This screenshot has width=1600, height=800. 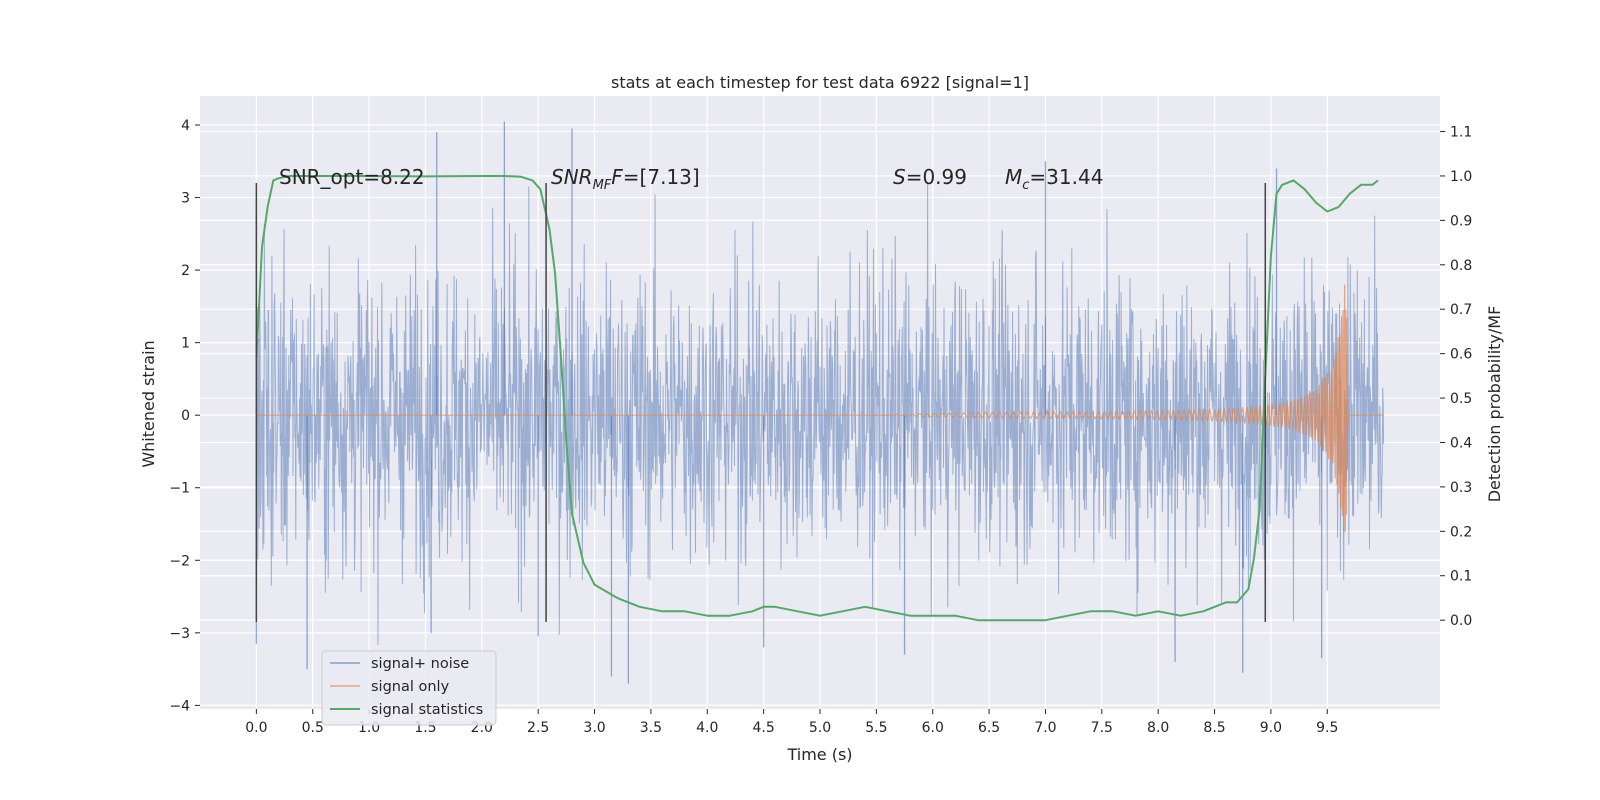 What do you see at coordinates (185, 416) in the screenshot?
I see `y-tick-label: 0` at bounding box center [185, 416].